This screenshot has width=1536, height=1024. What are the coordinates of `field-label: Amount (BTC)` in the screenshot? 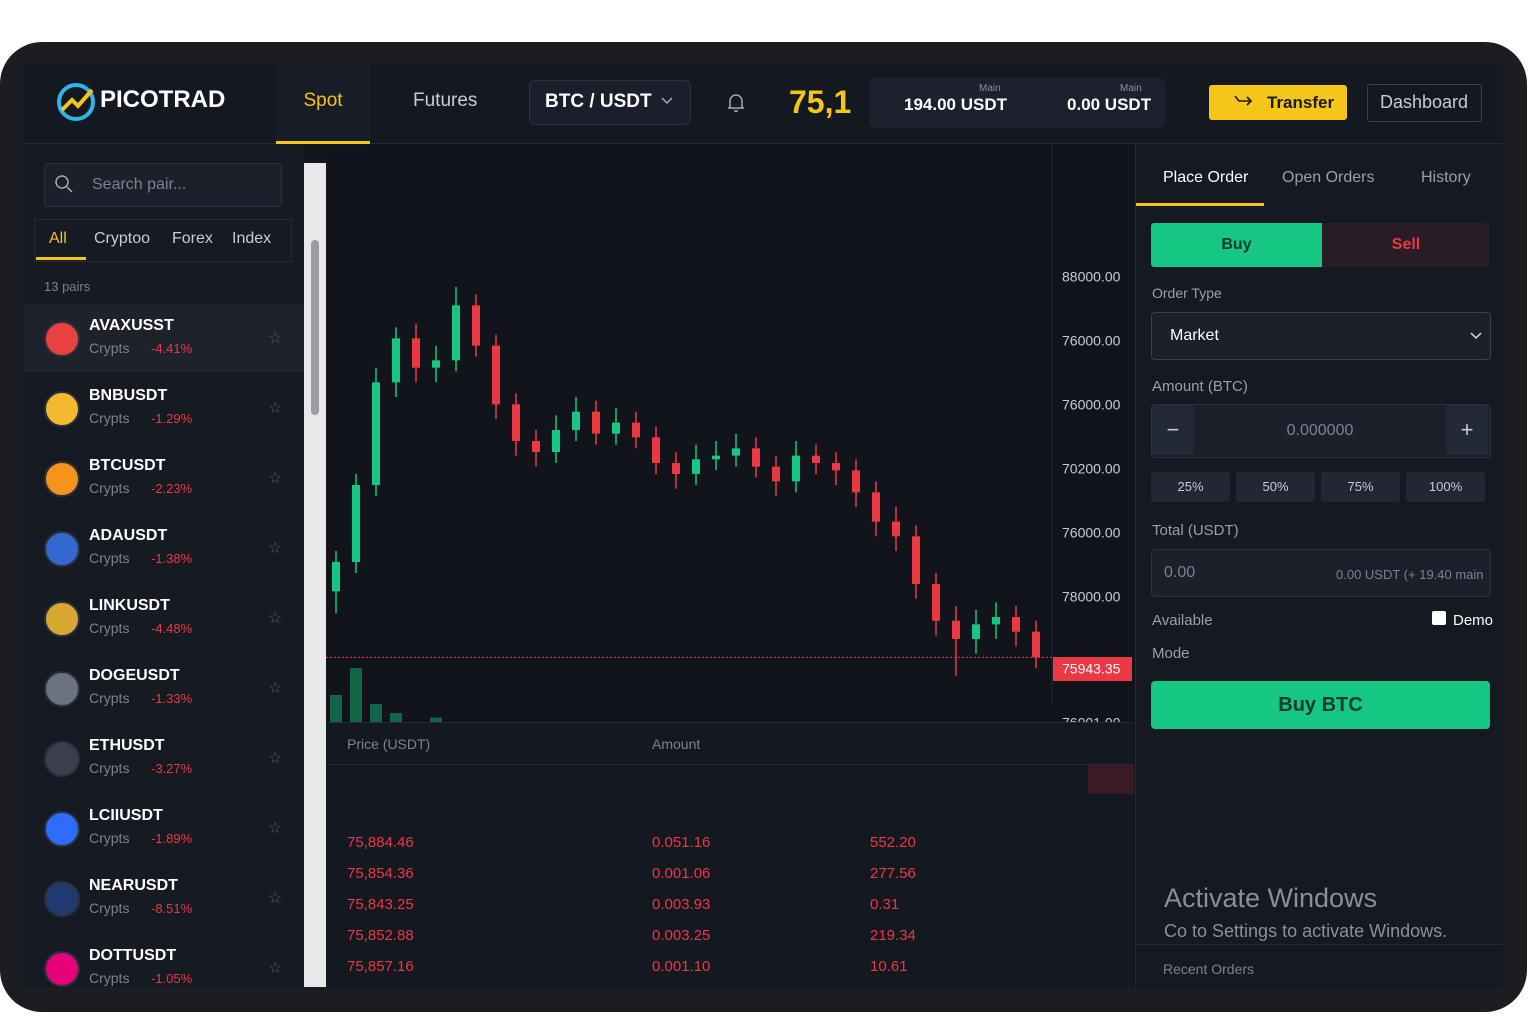 It's located at (1200, 386).